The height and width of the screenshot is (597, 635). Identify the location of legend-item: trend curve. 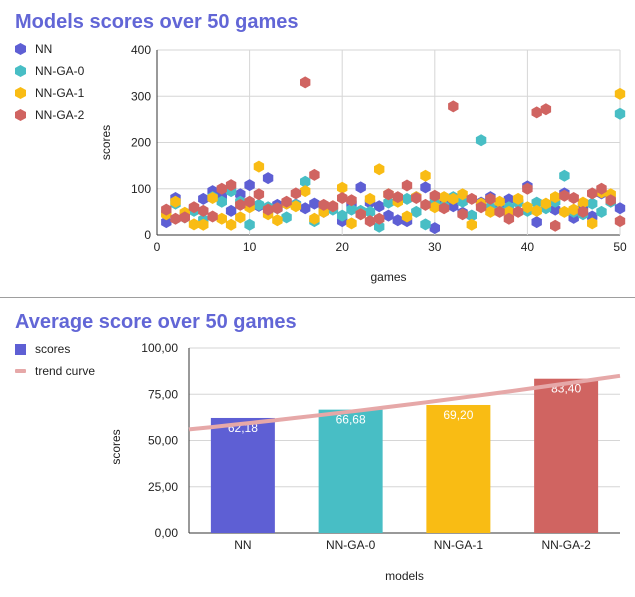
(55, 371).